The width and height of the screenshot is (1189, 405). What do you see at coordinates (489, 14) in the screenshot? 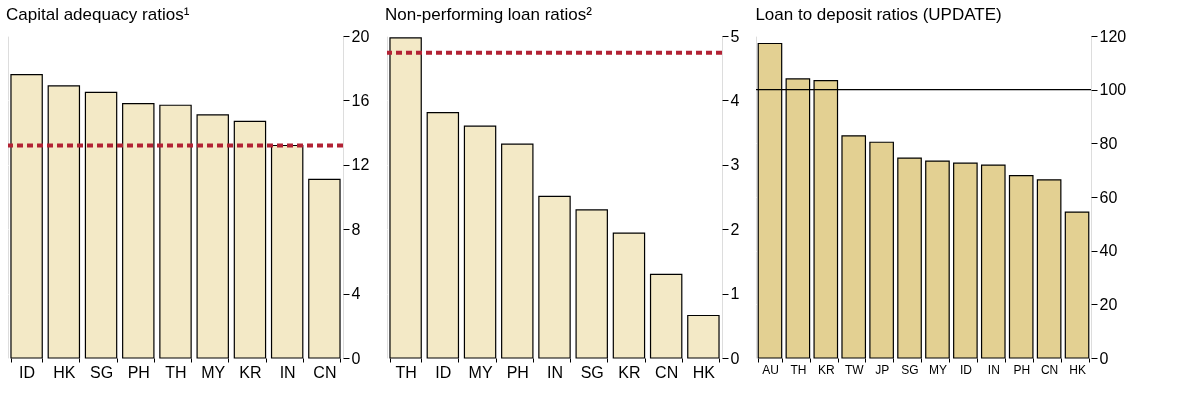
I see `chart-title: Non-performing loan ratios²` at bounding box center [489, 14].